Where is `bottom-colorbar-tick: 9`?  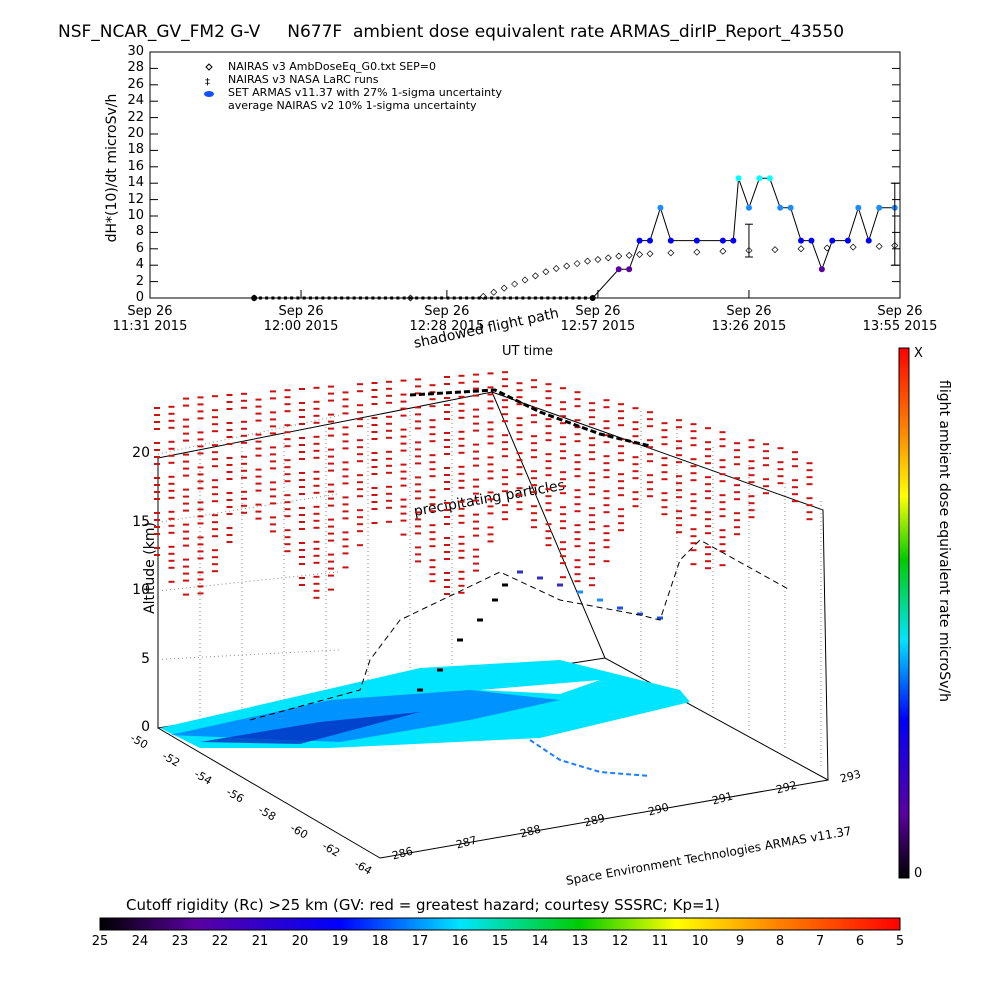
bottom-colorbar-tick: 9 is located at coordinates (740, 941).